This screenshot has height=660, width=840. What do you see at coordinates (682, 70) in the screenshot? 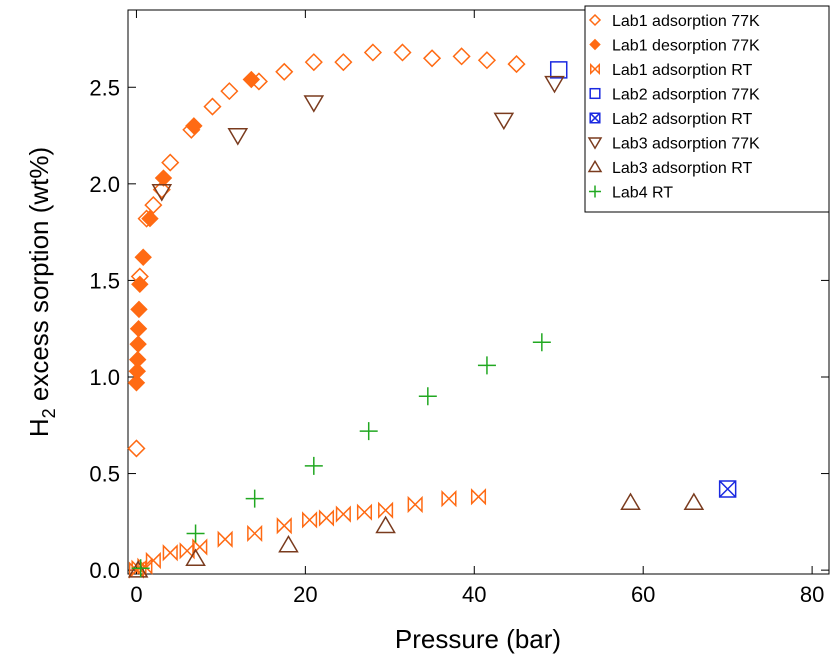
I see `legend-label: Lab1 adsorption RT` at bounding box center [682, 70].